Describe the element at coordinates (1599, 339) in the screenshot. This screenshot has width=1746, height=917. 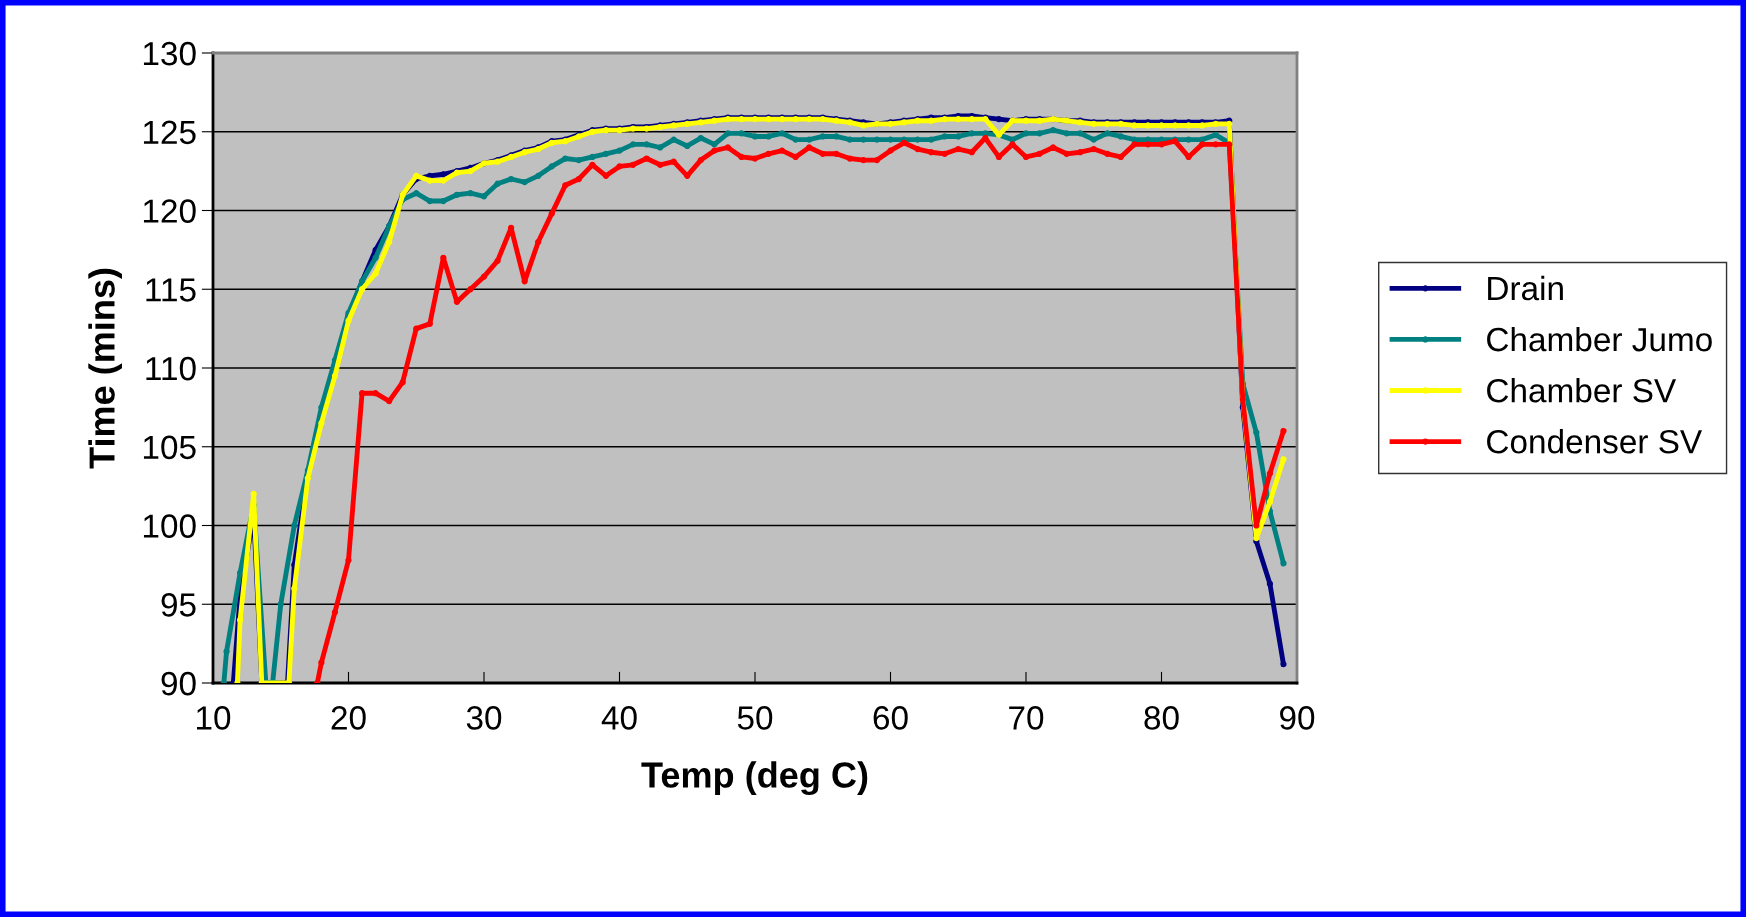
I see `legend-label: Chamber Jumo` at that location.